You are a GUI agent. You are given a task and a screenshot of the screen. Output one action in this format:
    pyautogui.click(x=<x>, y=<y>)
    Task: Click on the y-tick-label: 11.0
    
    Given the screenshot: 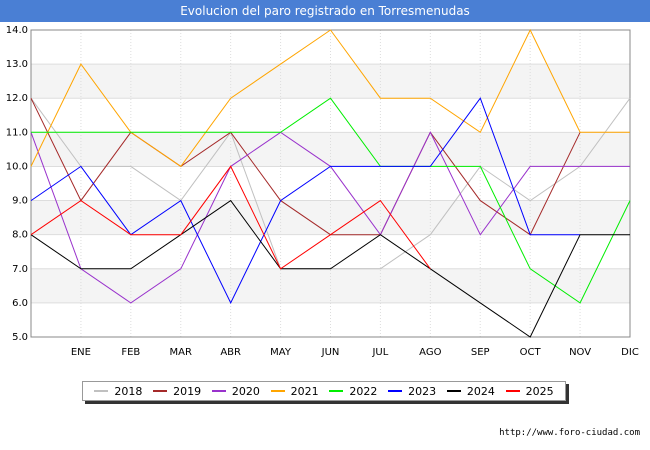 What is the action you would take?
    pyautogui.click(x=17, y=132)
    